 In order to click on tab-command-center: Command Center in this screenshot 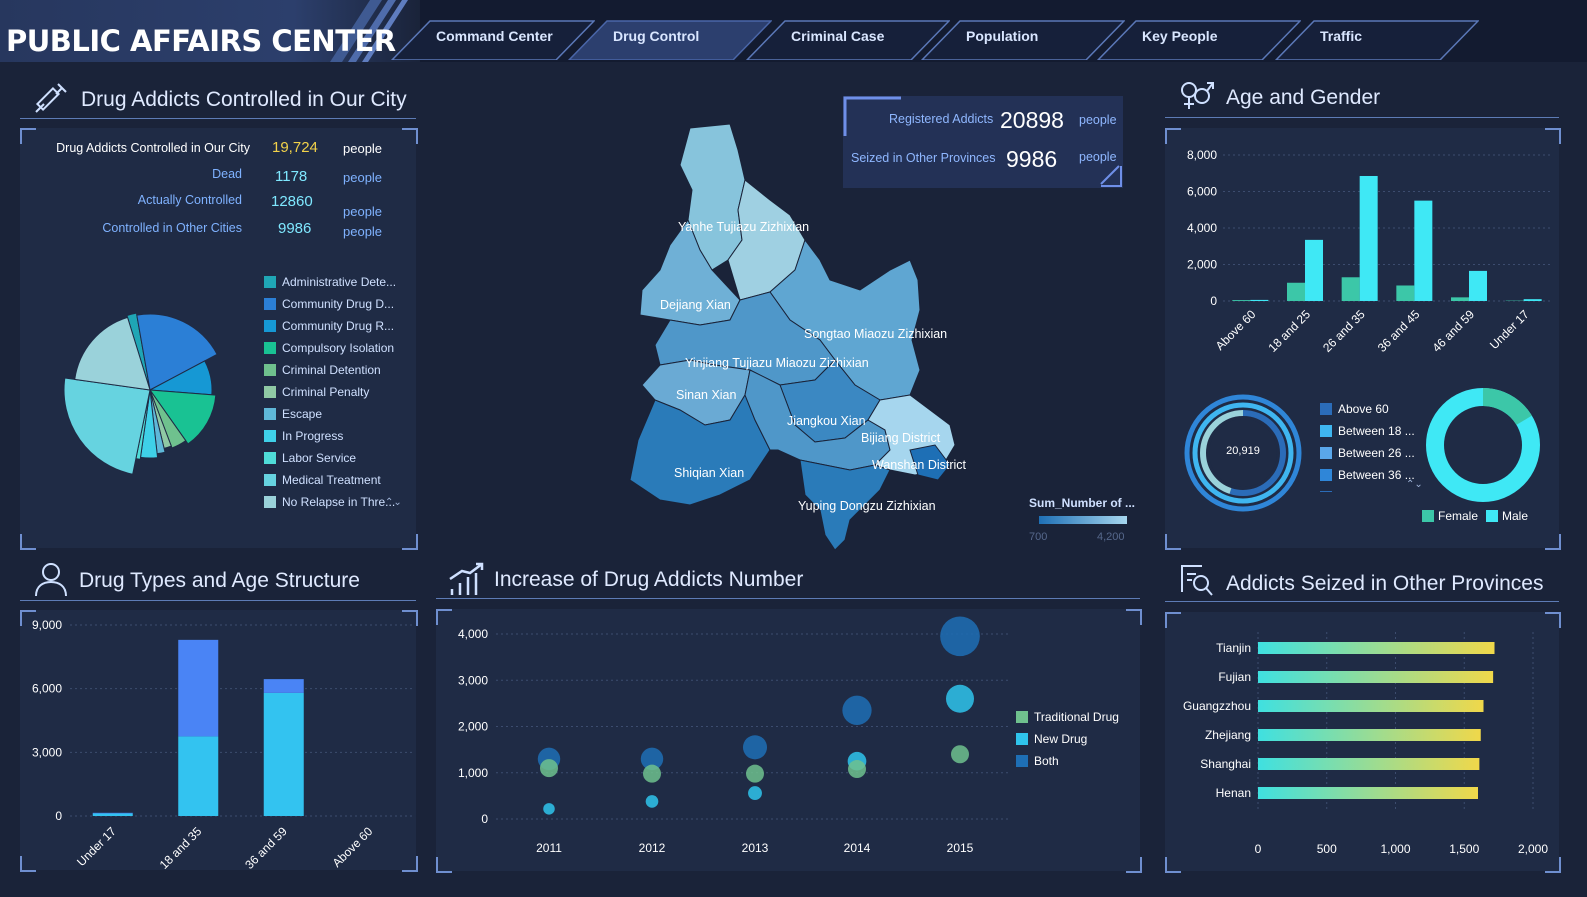, I will do `click(492, 40)`.